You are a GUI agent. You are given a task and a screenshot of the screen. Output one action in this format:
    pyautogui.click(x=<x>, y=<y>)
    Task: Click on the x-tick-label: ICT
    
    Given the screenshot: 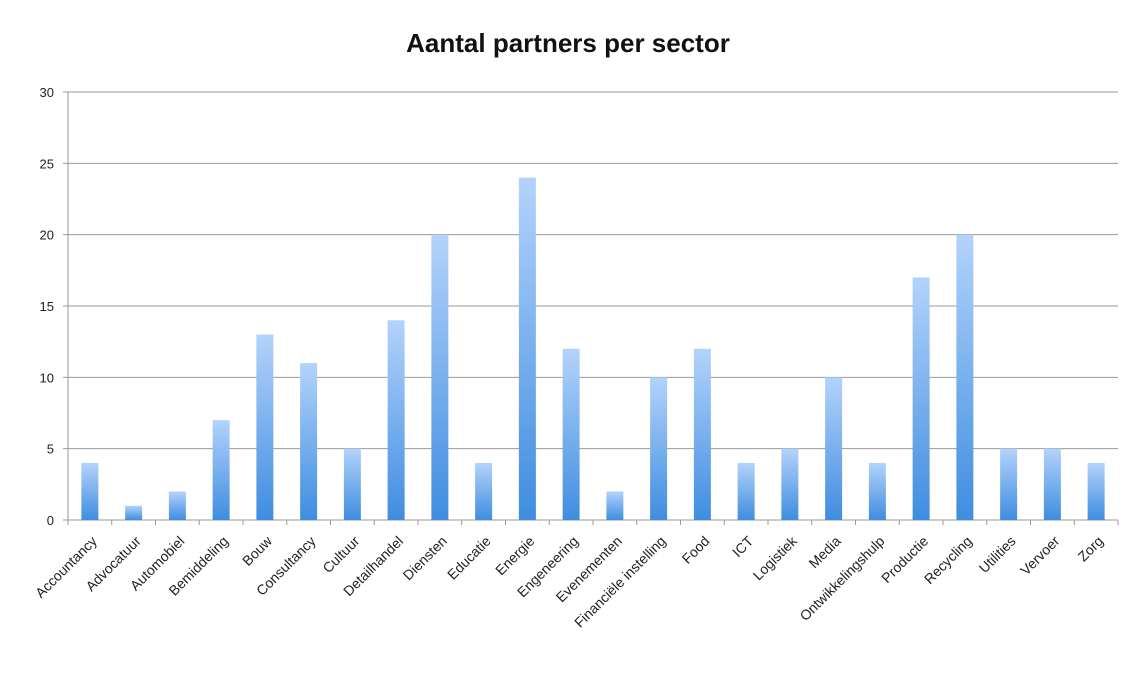 What is the action you would take?
    pyautogui.click(x=743, y=546)
    